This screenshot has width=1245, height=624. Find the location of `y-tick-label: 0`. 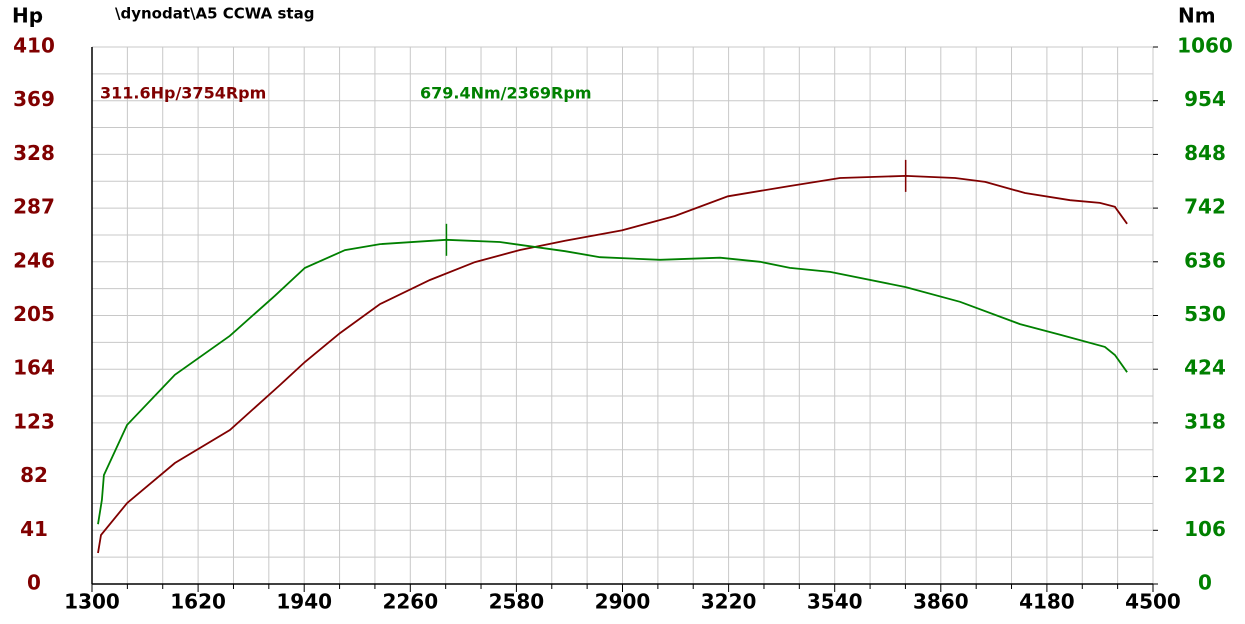

y-tick-label: 0 is located at coordinates (34, 583).